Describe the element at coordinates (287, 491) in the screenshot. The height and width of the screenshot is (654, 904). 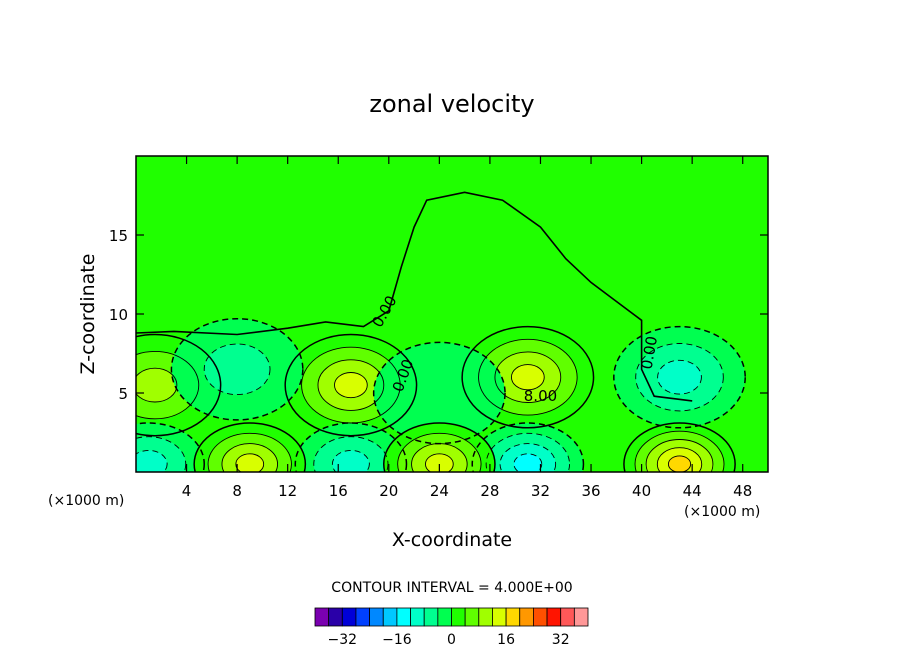
I see `x-tick-label: 12` at that location.